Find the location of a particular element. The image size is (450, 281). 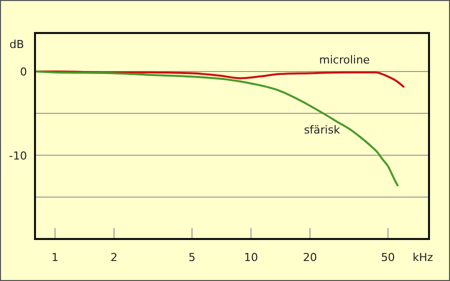

x-tick-label: 20 is located at coordinates (309, 257).